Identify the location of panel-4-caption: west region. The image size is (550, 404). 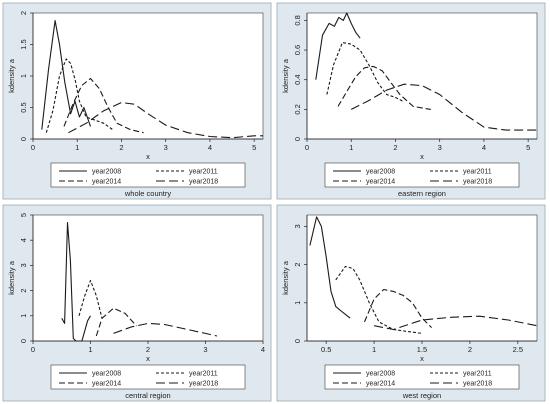
(421, 395).